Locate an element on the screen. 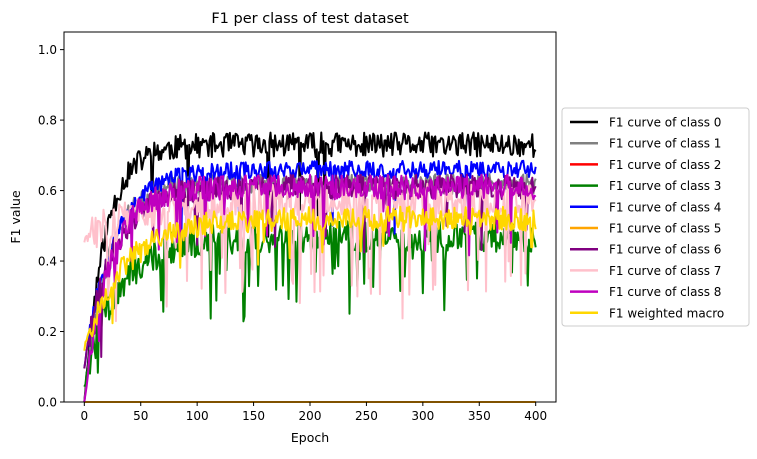 The image size is (757, 459). legend-box is located at coordinates (655, 217).